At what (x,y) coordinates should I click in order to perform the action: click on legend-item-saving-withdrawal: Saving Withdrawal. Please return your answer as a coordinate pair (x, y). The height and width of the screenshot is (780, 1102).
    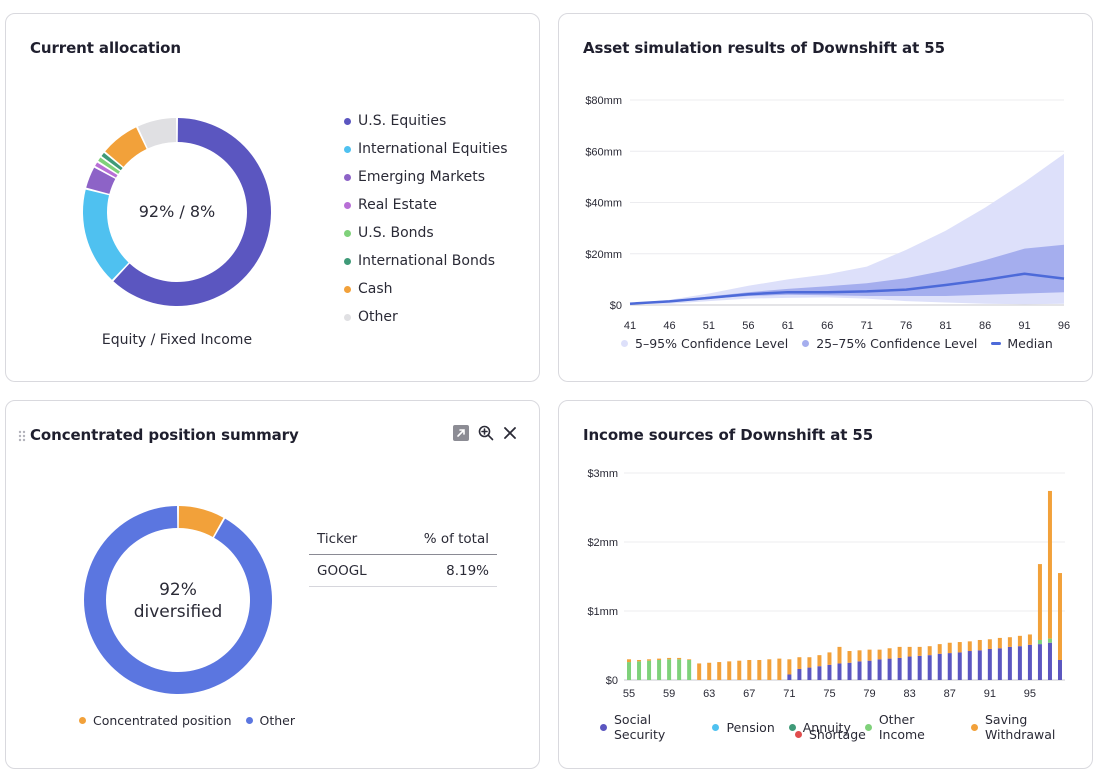
    Looking at the image, I should click on (1031, 727).